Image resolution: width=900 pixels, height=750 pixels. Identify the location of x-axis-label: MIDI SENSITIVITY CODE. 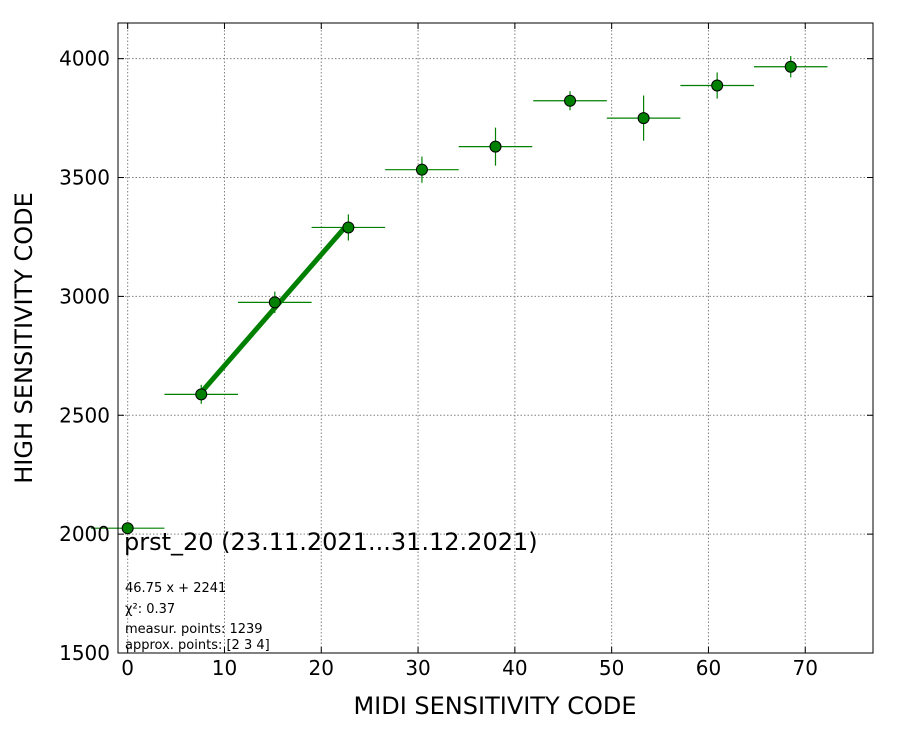
(494, 706).